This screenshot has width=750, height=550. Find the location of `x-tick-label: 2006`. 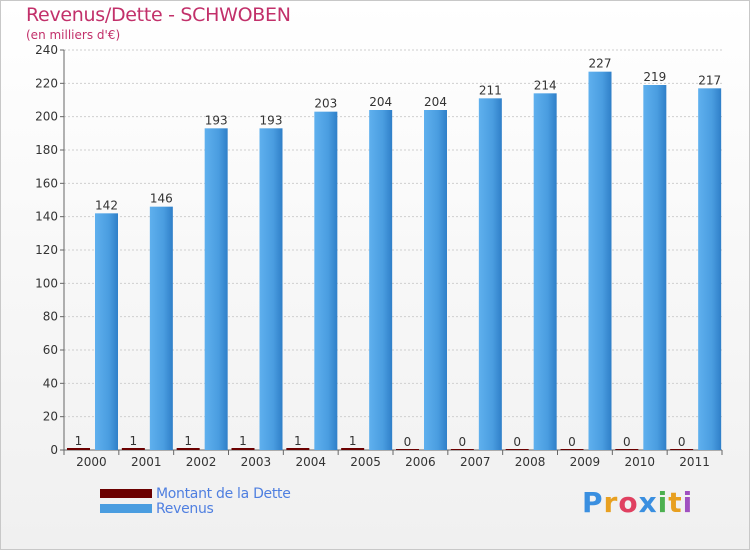

x-tick-label: 2006 is located at coordinates (420, 462).